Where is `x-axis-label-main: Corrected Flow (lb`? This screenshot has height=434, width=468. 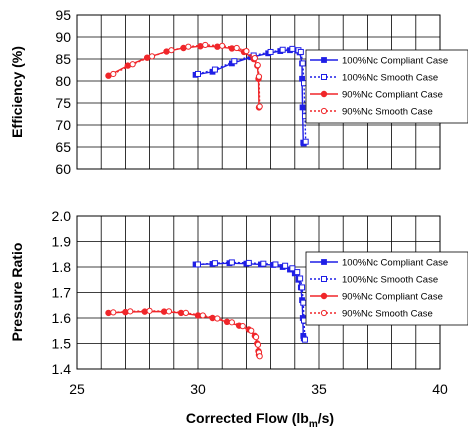 x-axis-label-main: Corrected Flow (lb is located at coordinates (247, 418).